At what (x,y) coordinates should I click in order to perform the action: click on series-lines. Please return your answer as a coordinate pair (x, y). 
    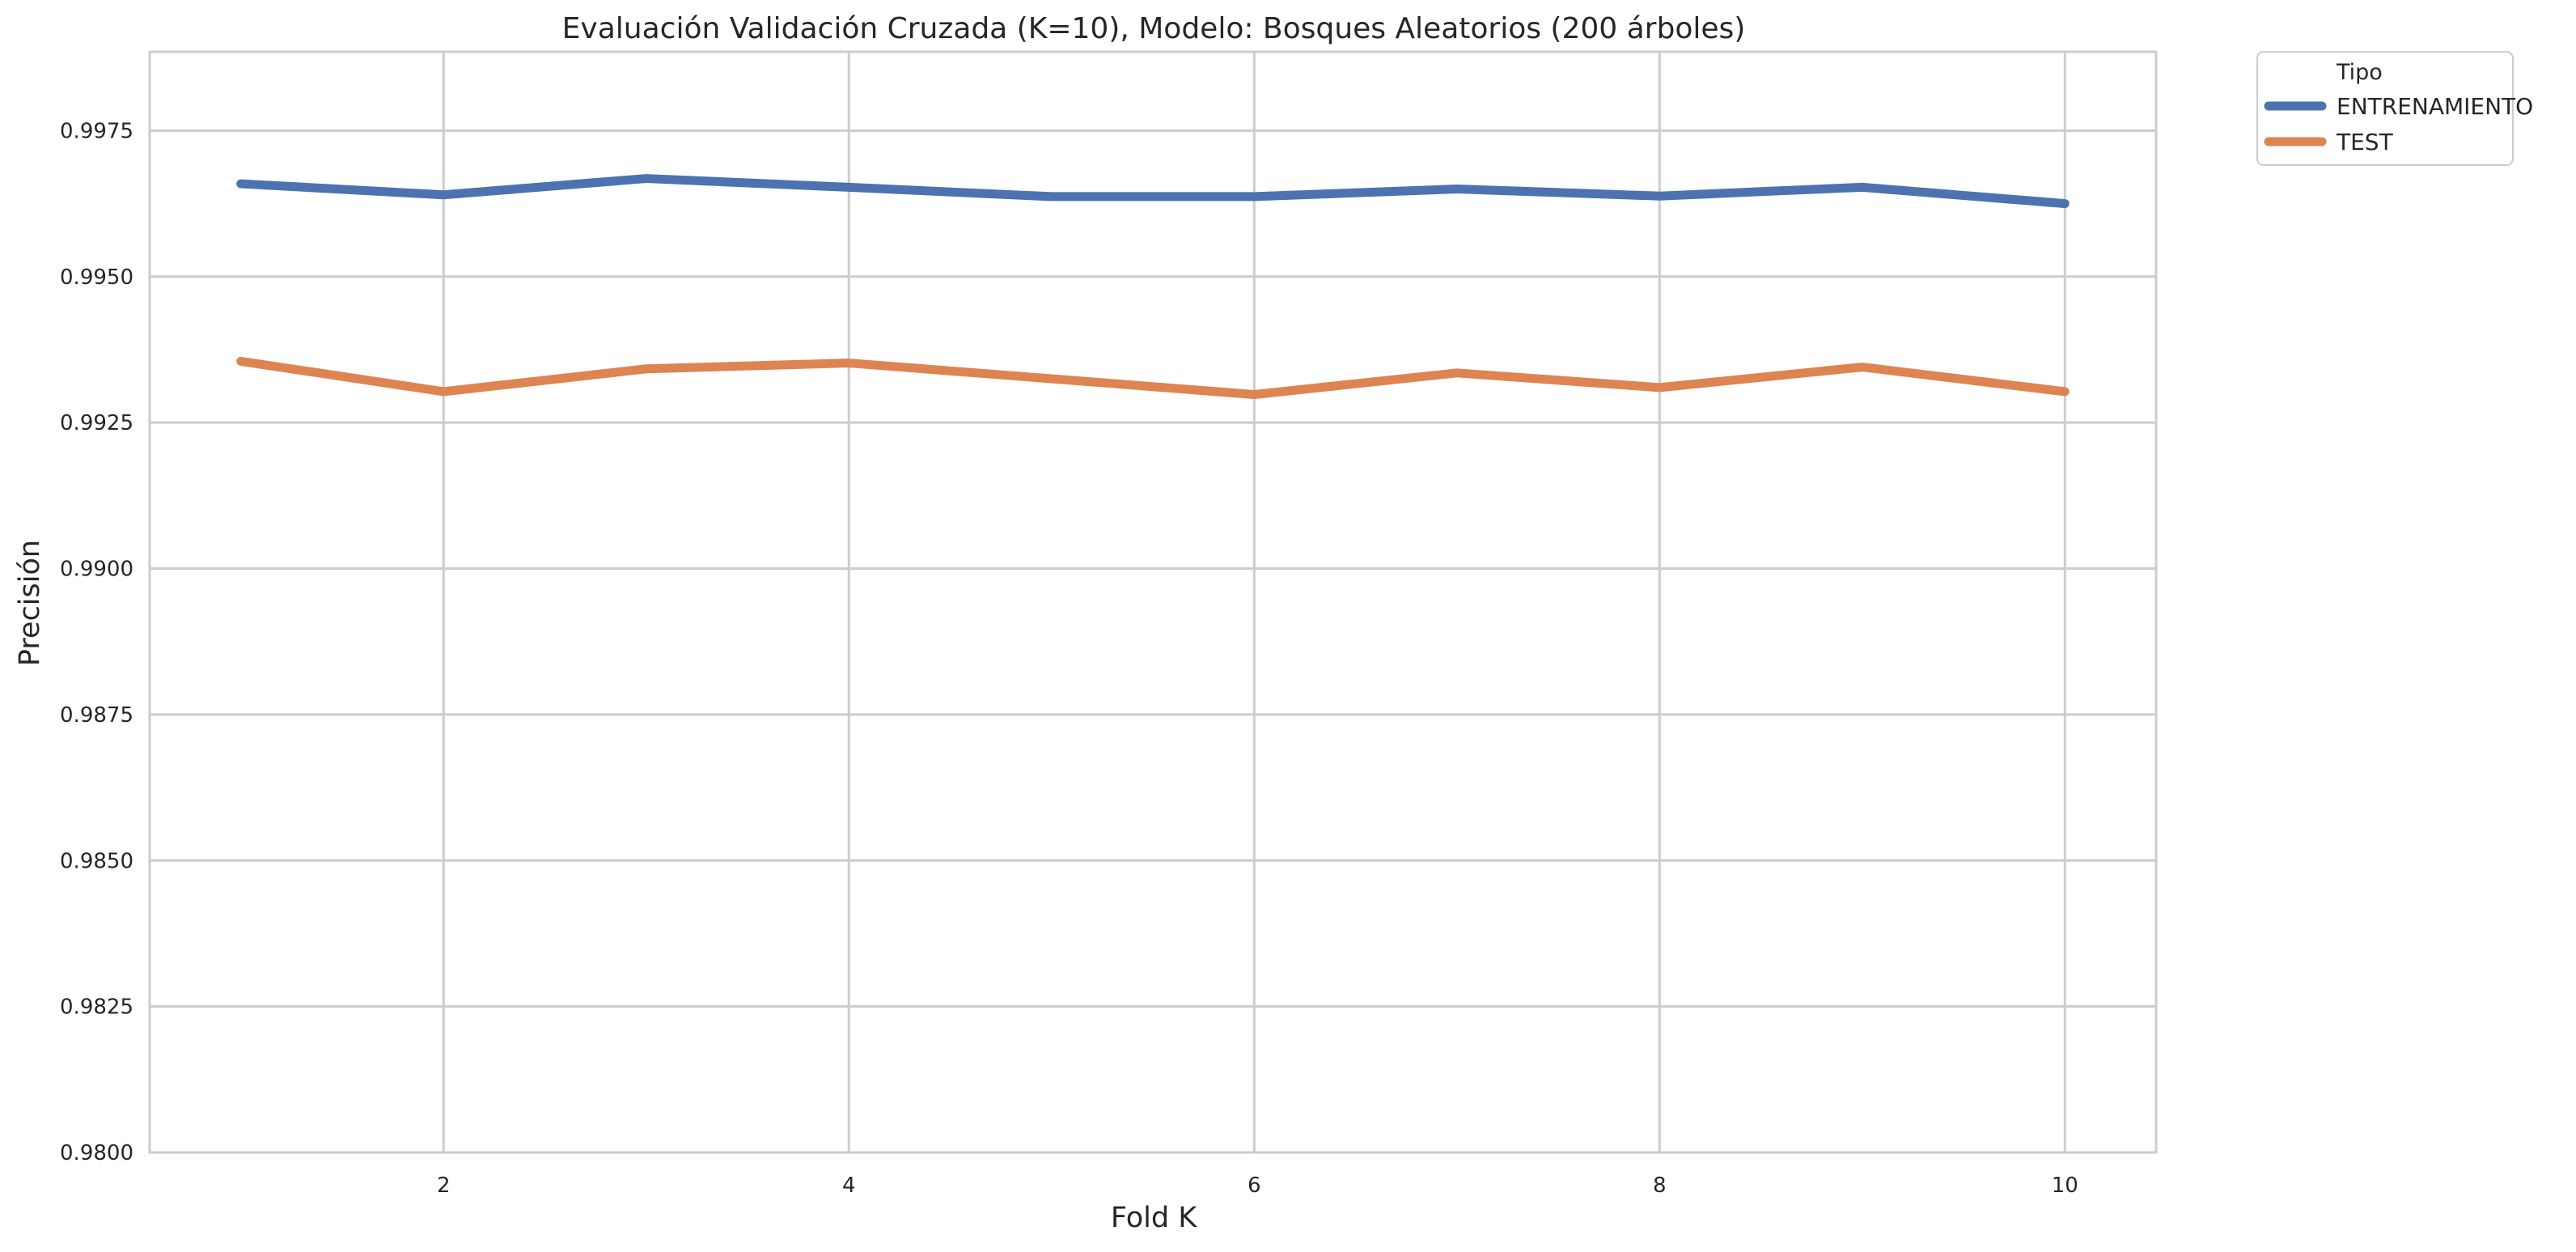
    Looking at the image, I should click on (1153, 287).